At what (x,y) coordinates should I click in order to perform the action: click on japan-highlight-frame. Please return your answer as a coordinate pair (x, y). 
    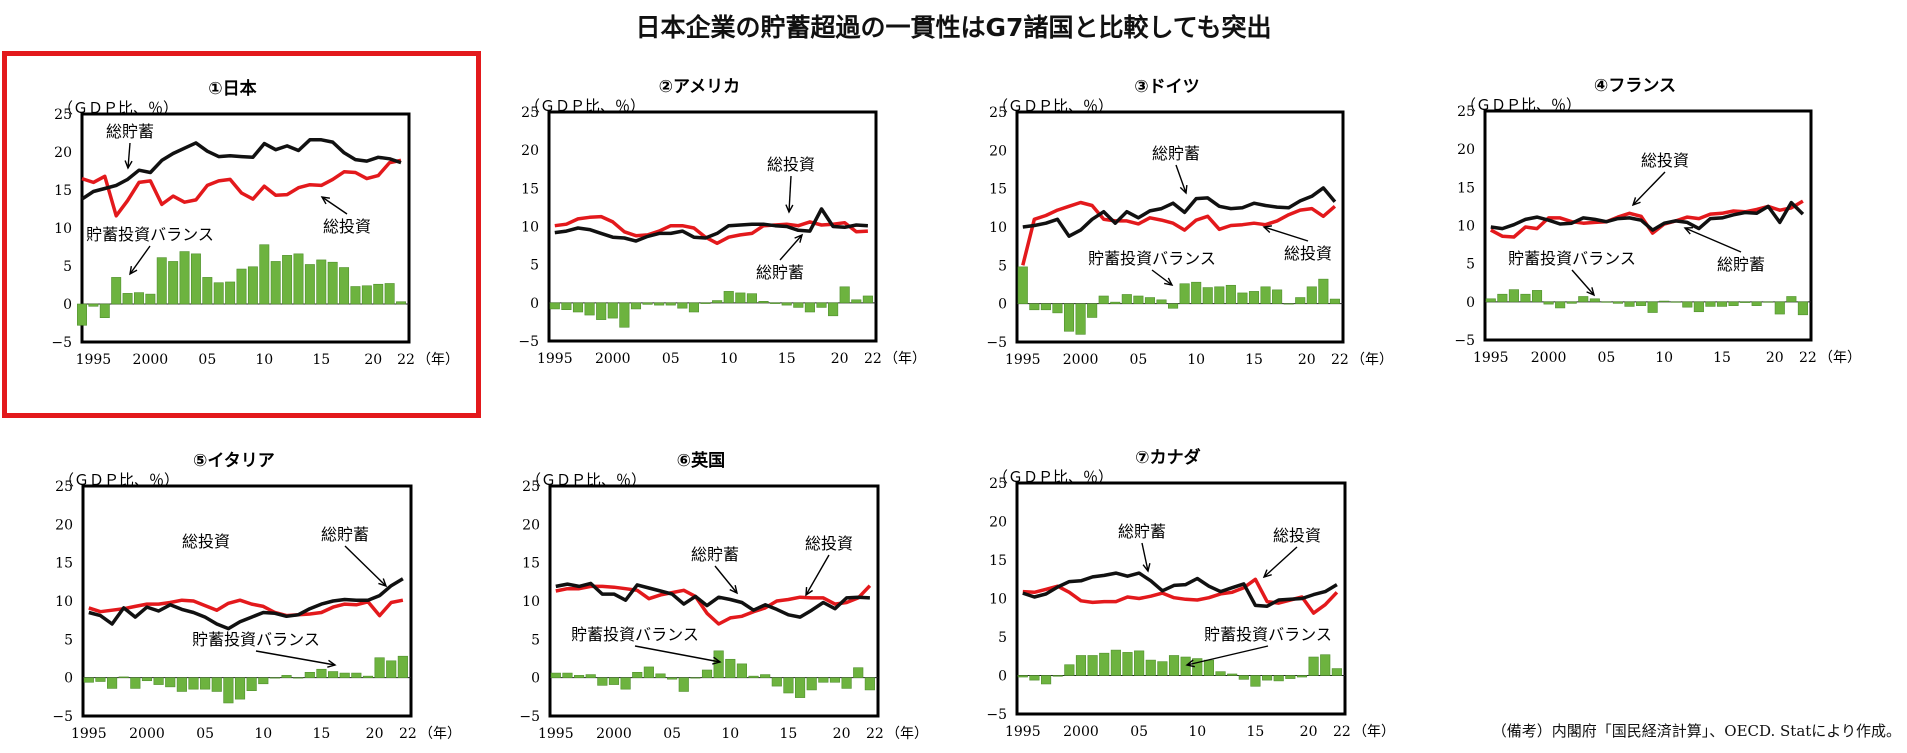
    Looking at the image, I should click on (241, 234).